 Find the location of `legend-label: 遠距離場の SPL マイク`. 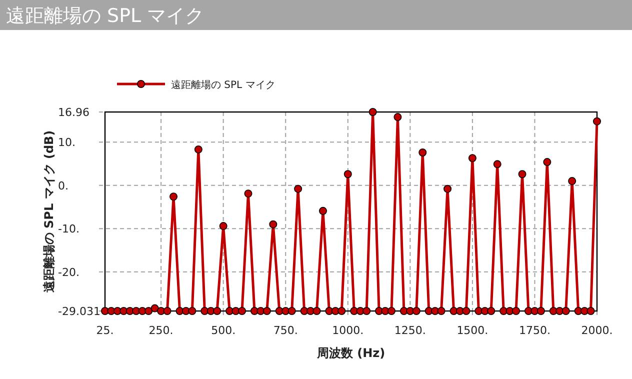

legend-label: 遠距離場の SPL マイク is located at coordinates (223, 85).